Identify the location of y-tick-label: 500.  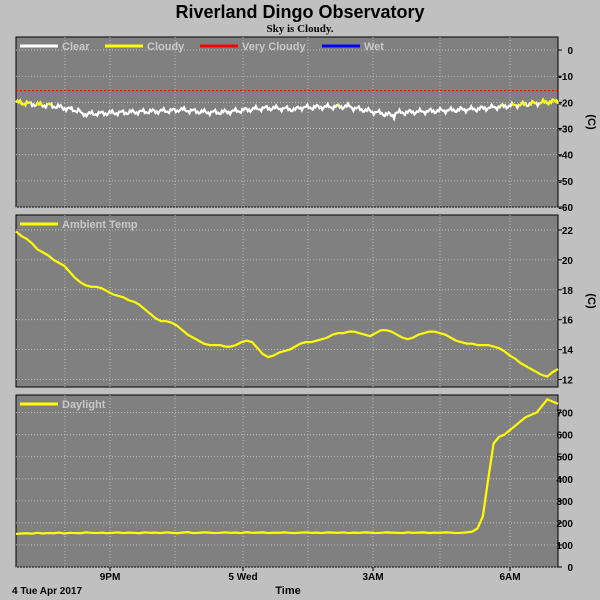
(564, 458).